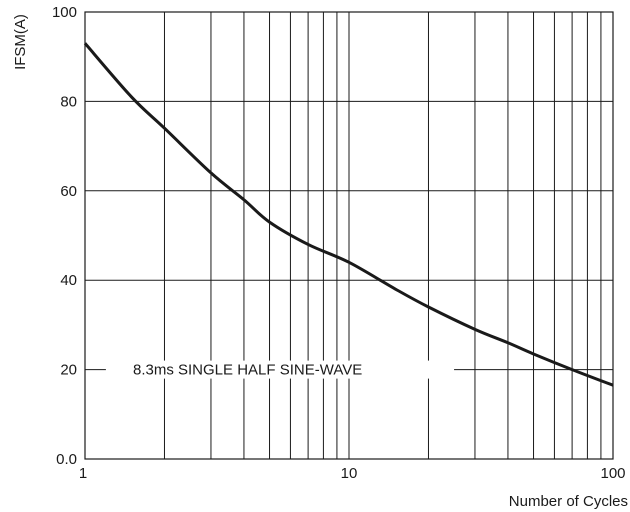 Image resolution: width=630 pixels, height=512 pixels. I want to click on x-tick-label: 1, so click(83, 473).